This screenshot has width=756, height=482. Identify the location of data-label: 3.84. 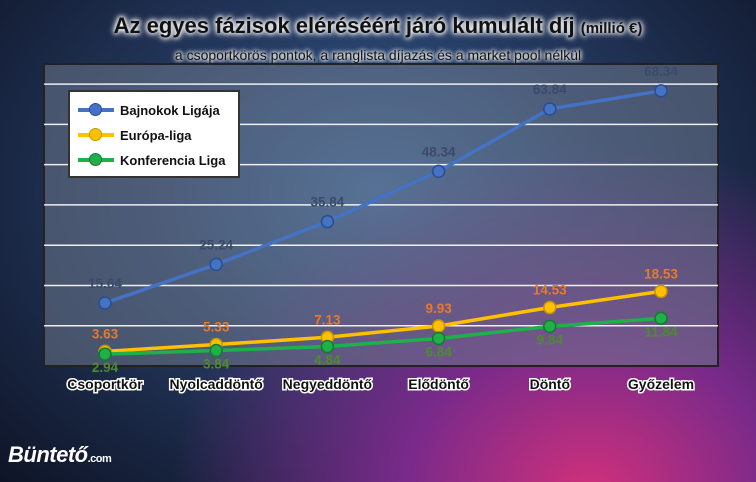
(216, 364).